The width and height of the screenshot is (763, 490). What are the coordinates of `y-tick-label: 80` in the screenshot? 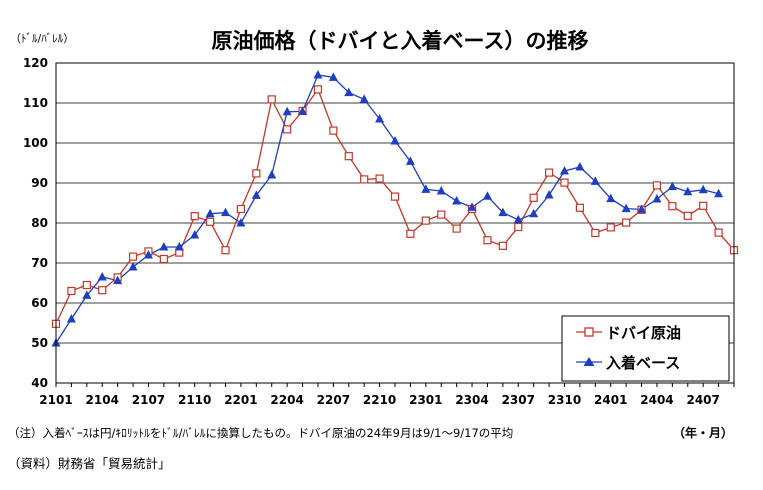 It's located at (39, 223).